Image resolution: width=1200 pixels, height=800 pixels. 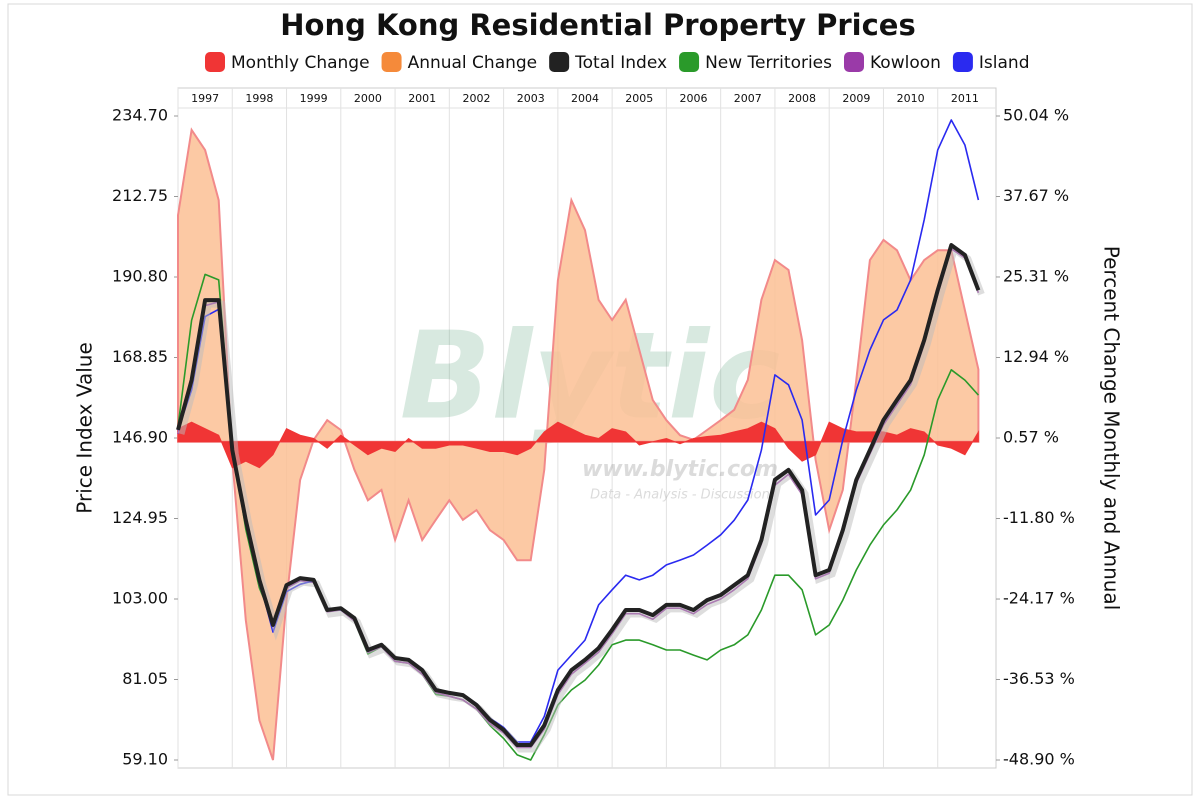 What do you see at coordinates (476, 98) in the screenshot?
I see `x-tick-label: 2002` at bounding box center [476, 98].